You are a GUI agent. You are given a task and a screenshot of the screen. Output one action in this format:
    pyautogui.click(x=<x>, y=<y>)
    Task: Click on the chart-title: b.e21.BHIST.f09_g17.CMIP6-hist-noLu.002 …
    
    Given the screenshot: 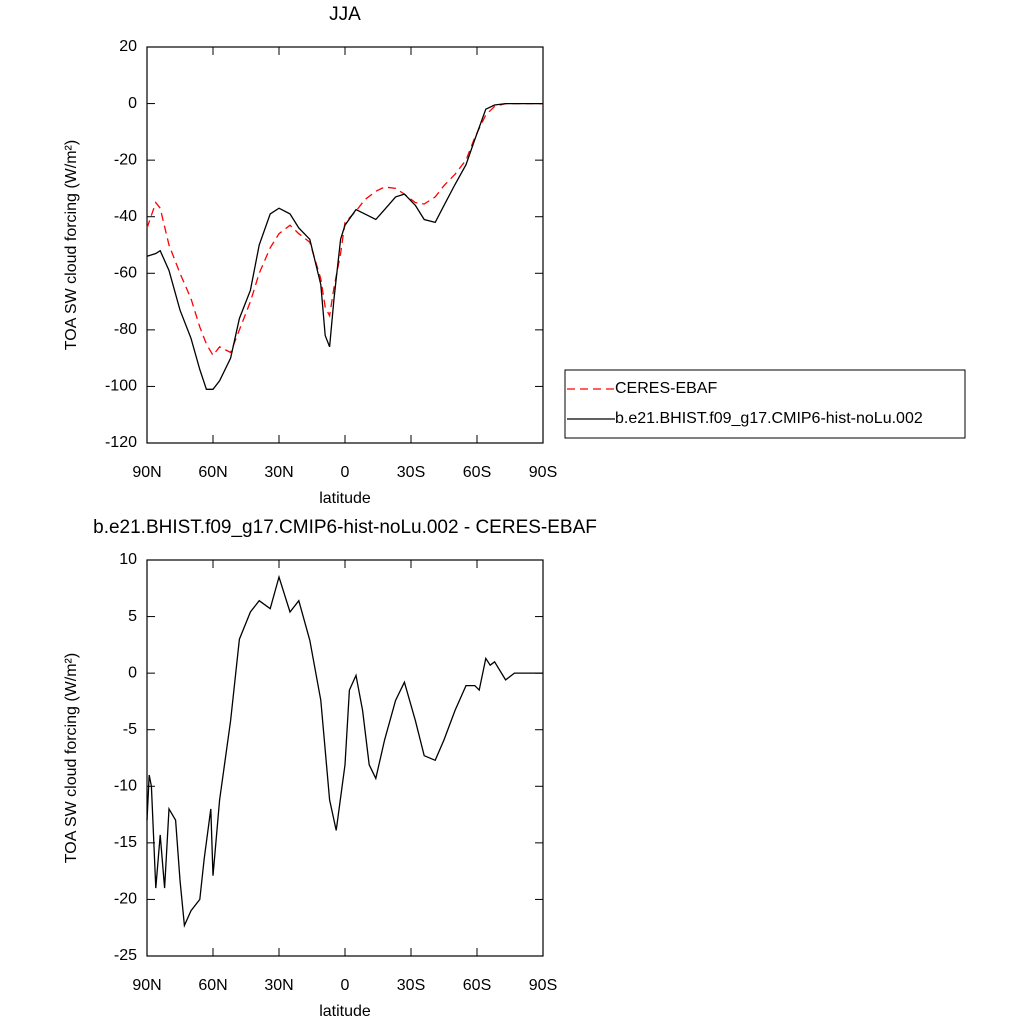 What is the action you would take?
    pyautogui.click(x=345, y=527)
    